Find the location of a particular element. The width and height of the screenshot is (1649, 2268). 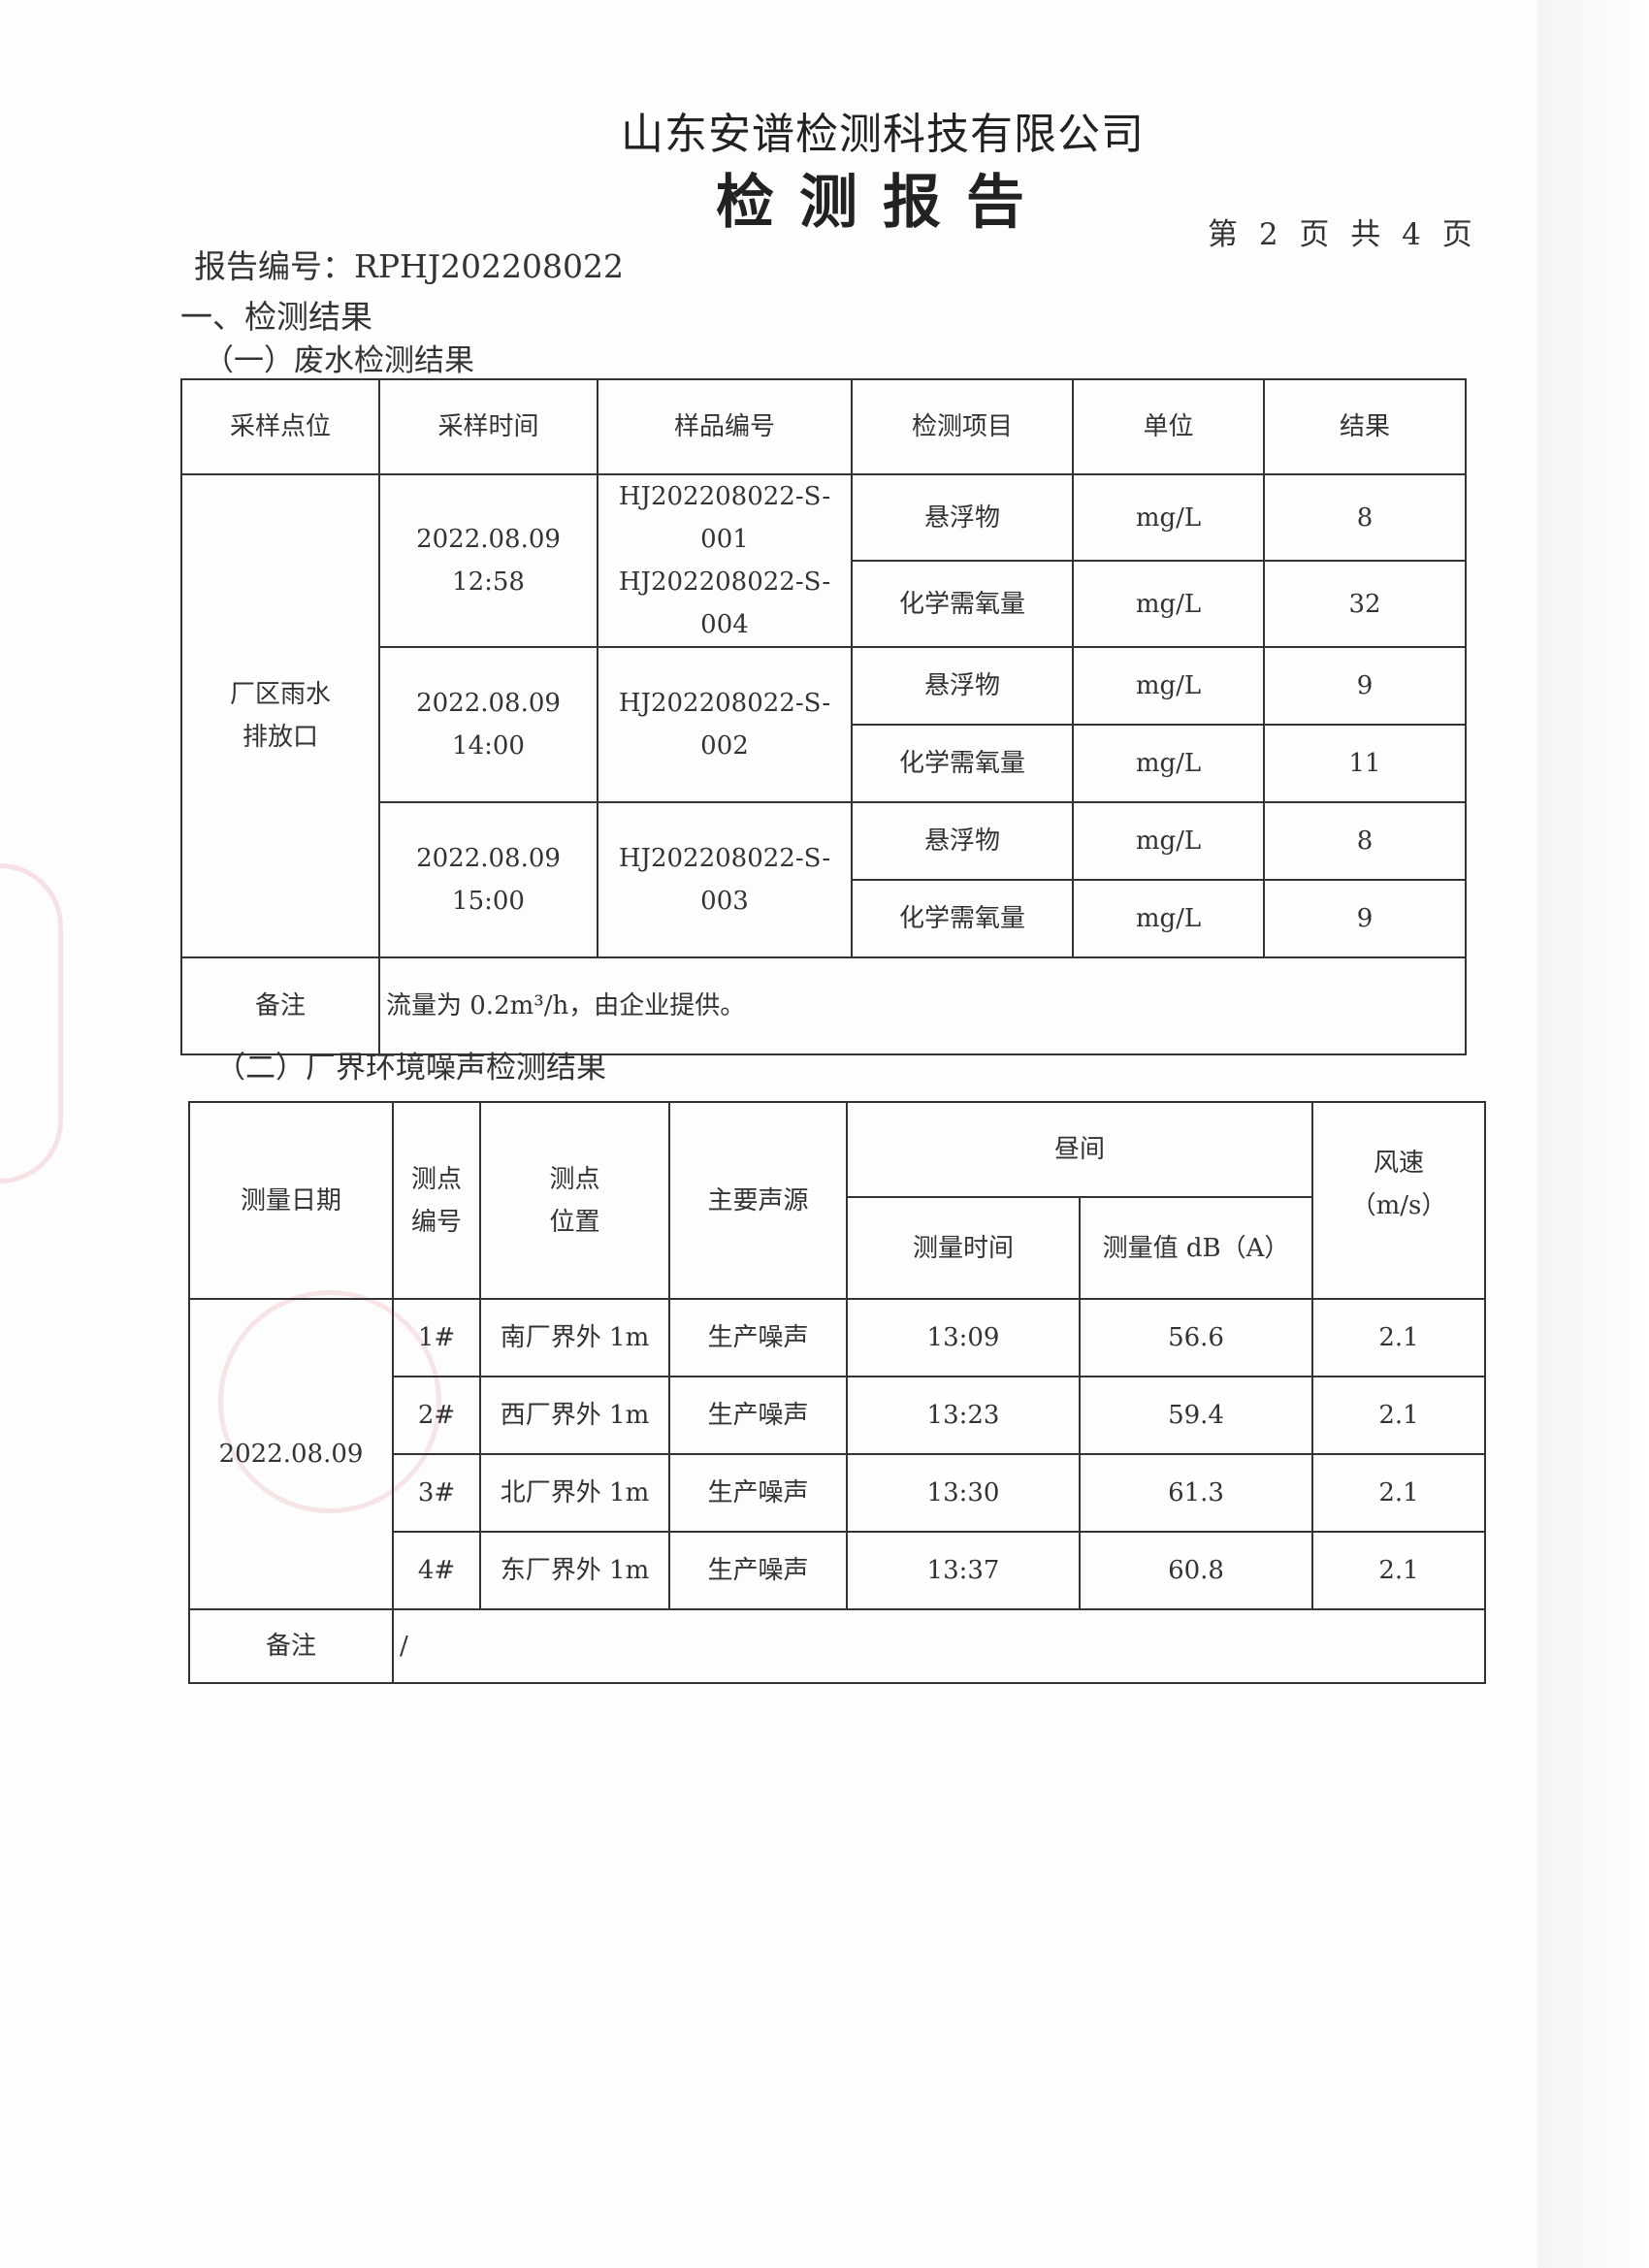

remark-text: 流量为 0.2m³/h，由企业提供。 is located at coordinates (922, 1005).